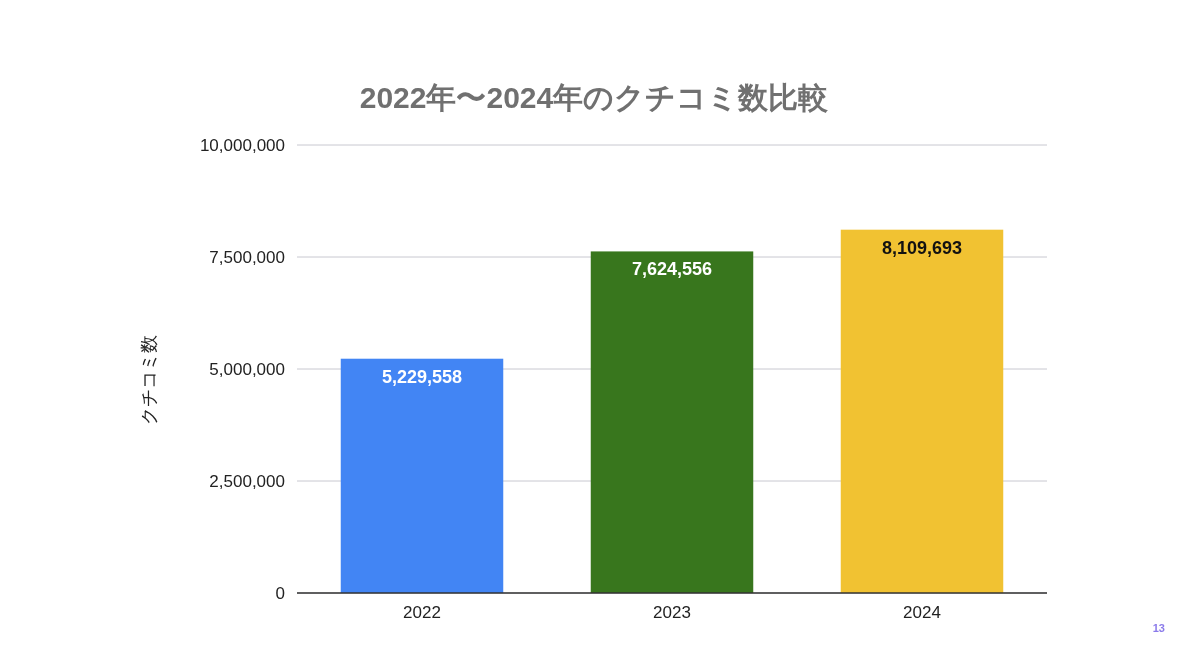  Describe the element at coordinates (422, 376) in the screenshot. I see `data-label: 5,229,558` at that location.